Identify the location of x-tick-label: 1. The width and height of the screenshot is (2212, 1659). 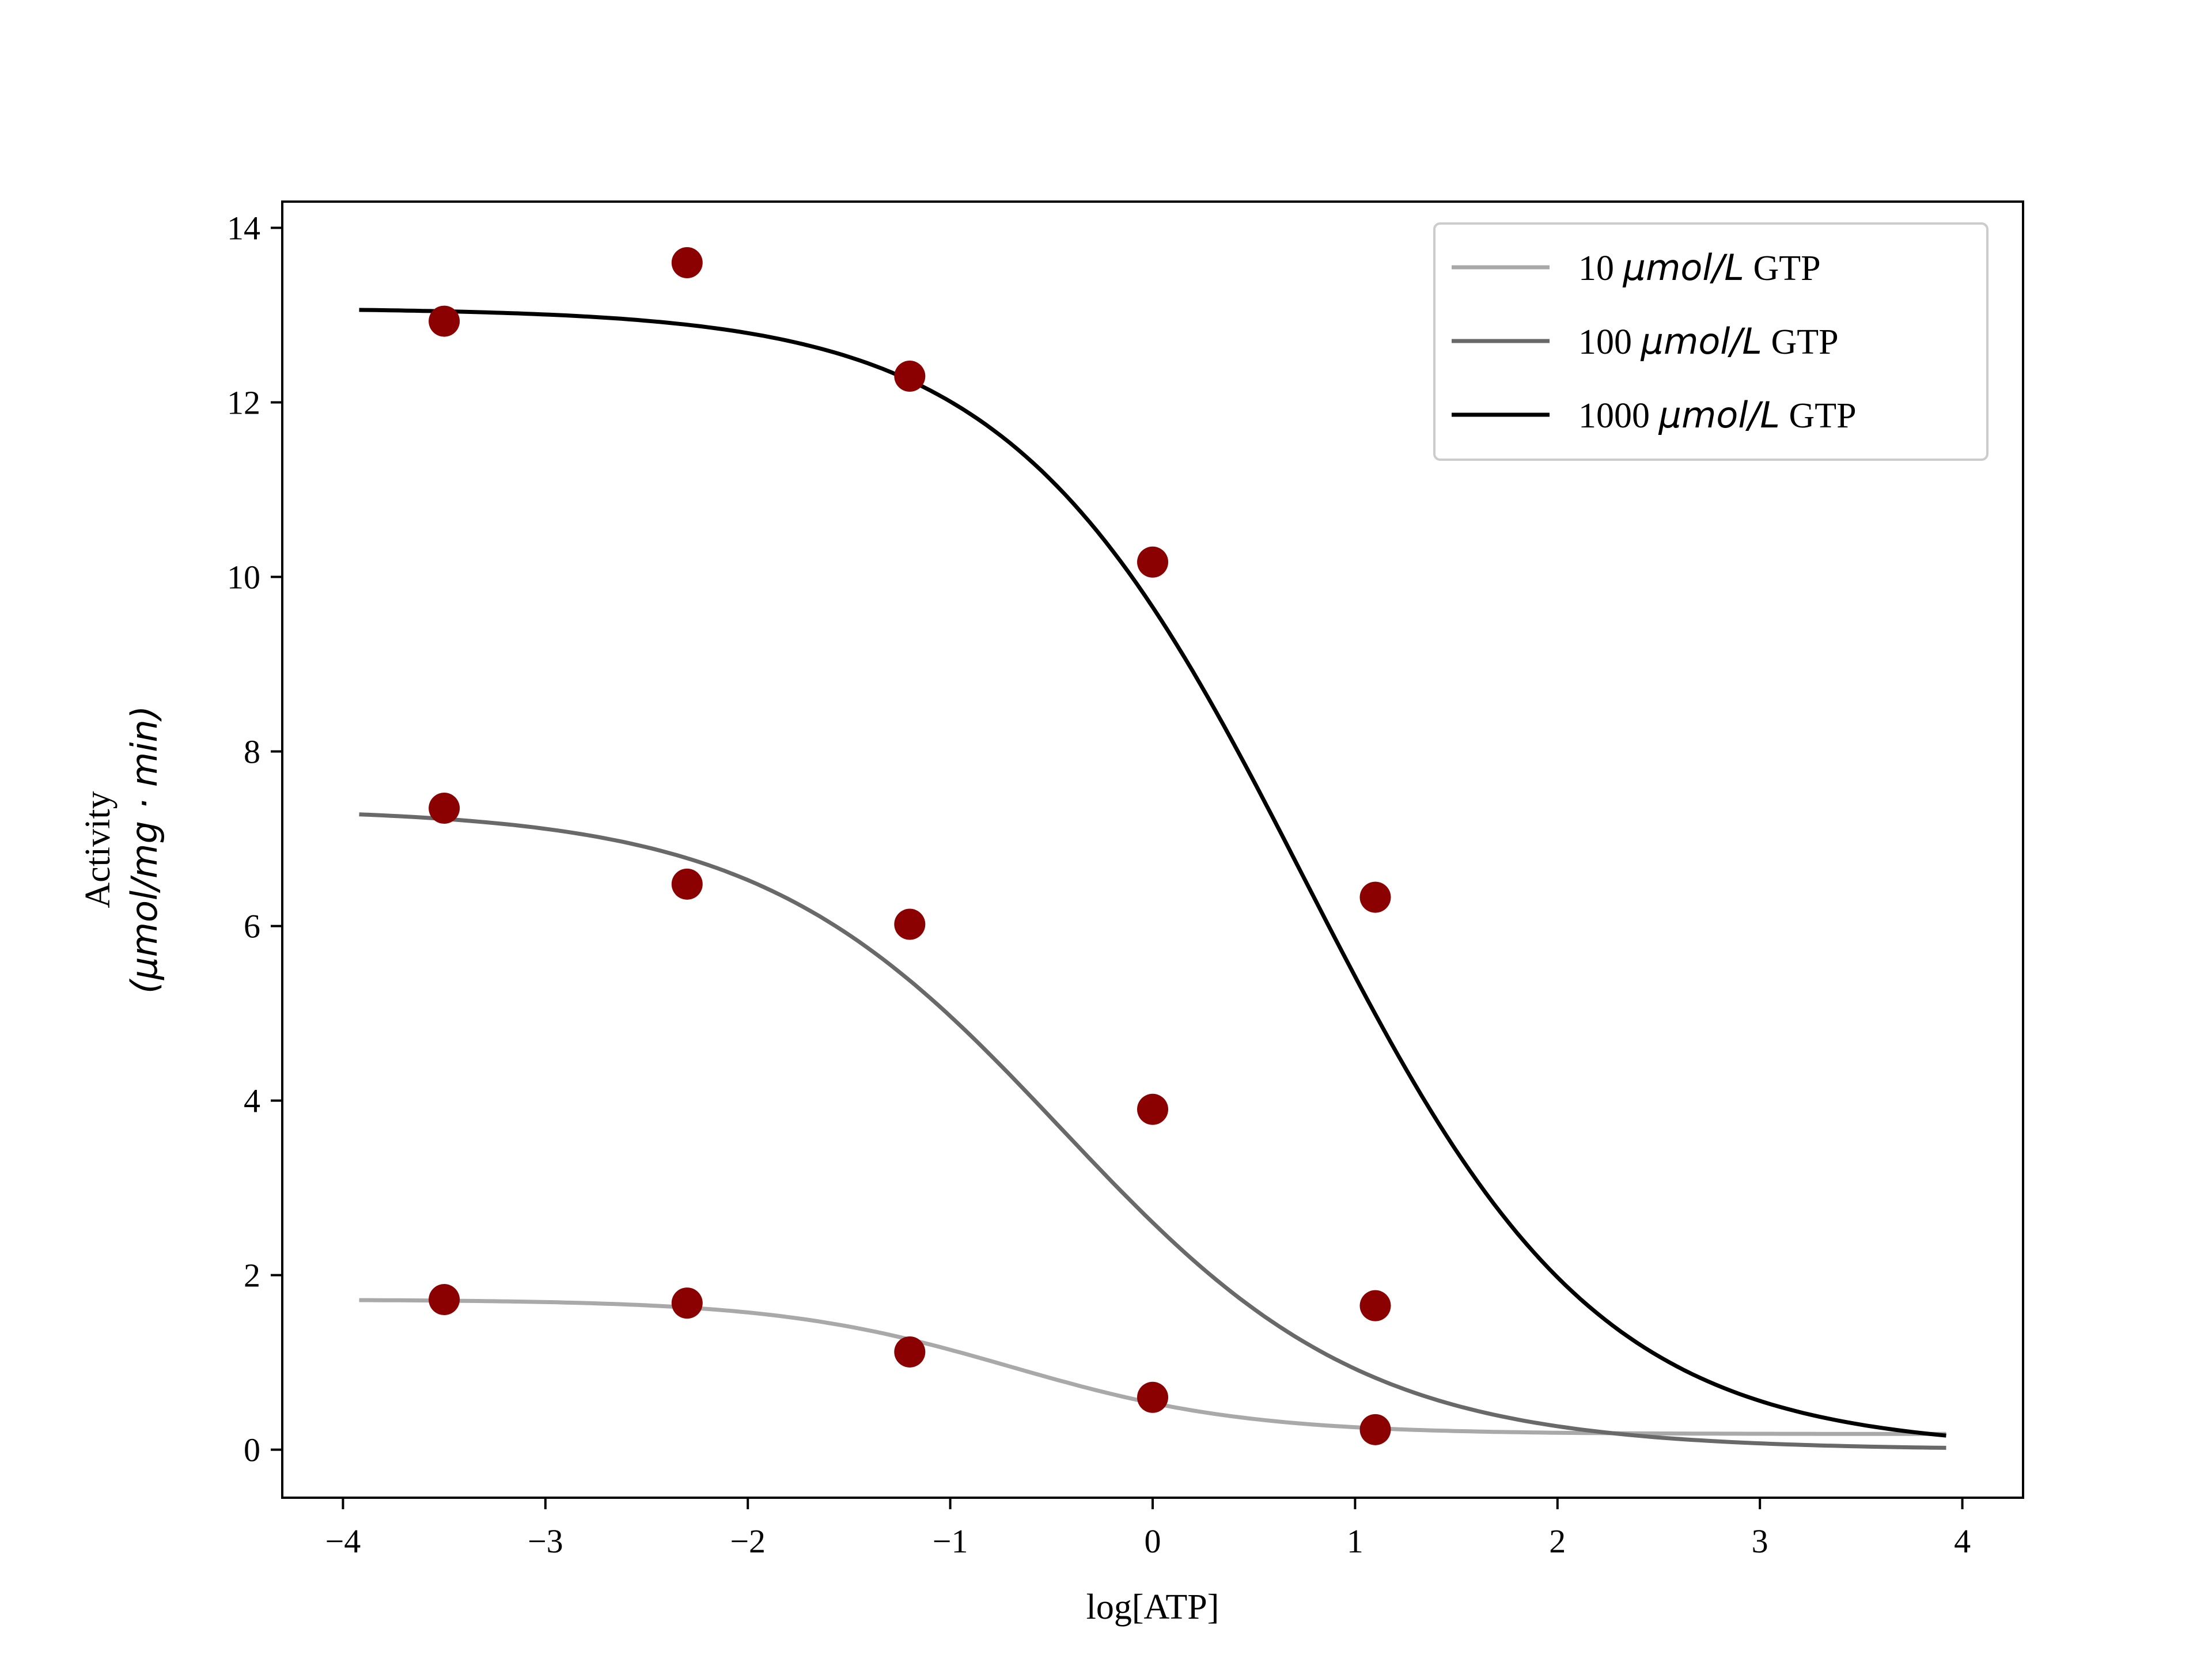
(1355, 1541).